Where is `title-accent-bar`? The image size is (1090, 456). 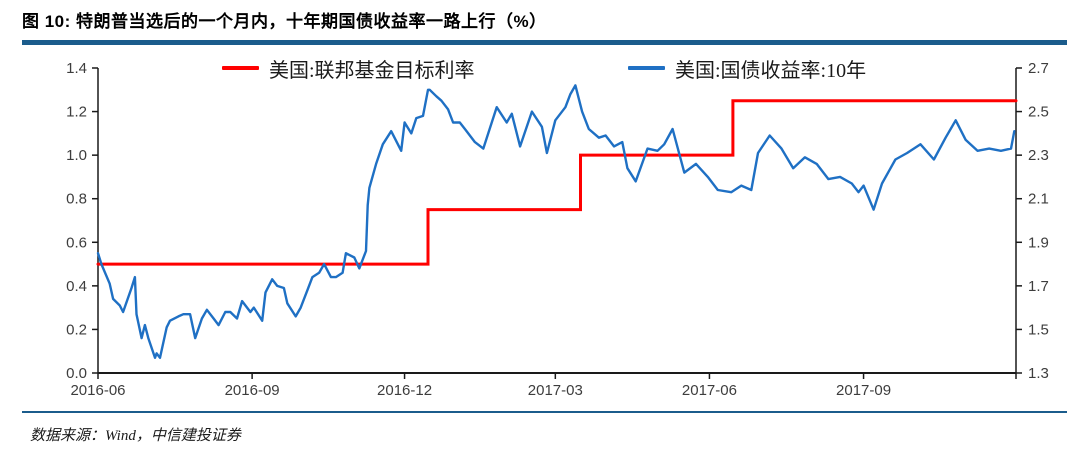 title-accent-bar is located at coordinates (544, 42).